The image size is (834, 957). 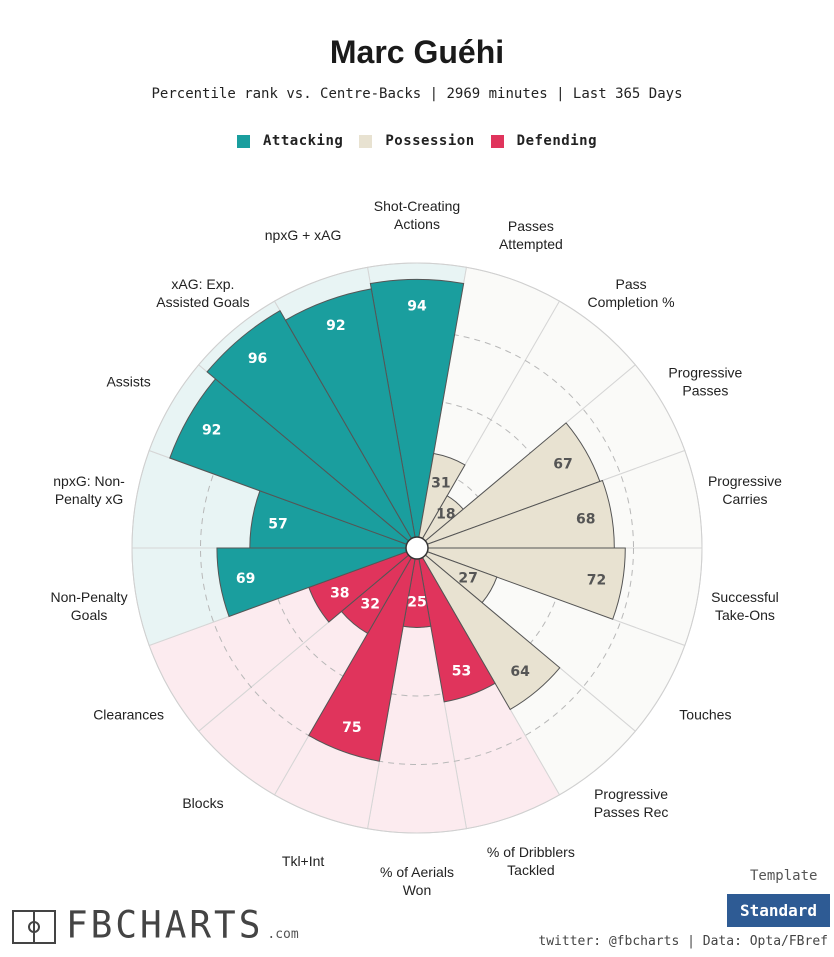 I want to click on category-label: xAG: Exp. Assisted Goals, so click(x=202, y=293).